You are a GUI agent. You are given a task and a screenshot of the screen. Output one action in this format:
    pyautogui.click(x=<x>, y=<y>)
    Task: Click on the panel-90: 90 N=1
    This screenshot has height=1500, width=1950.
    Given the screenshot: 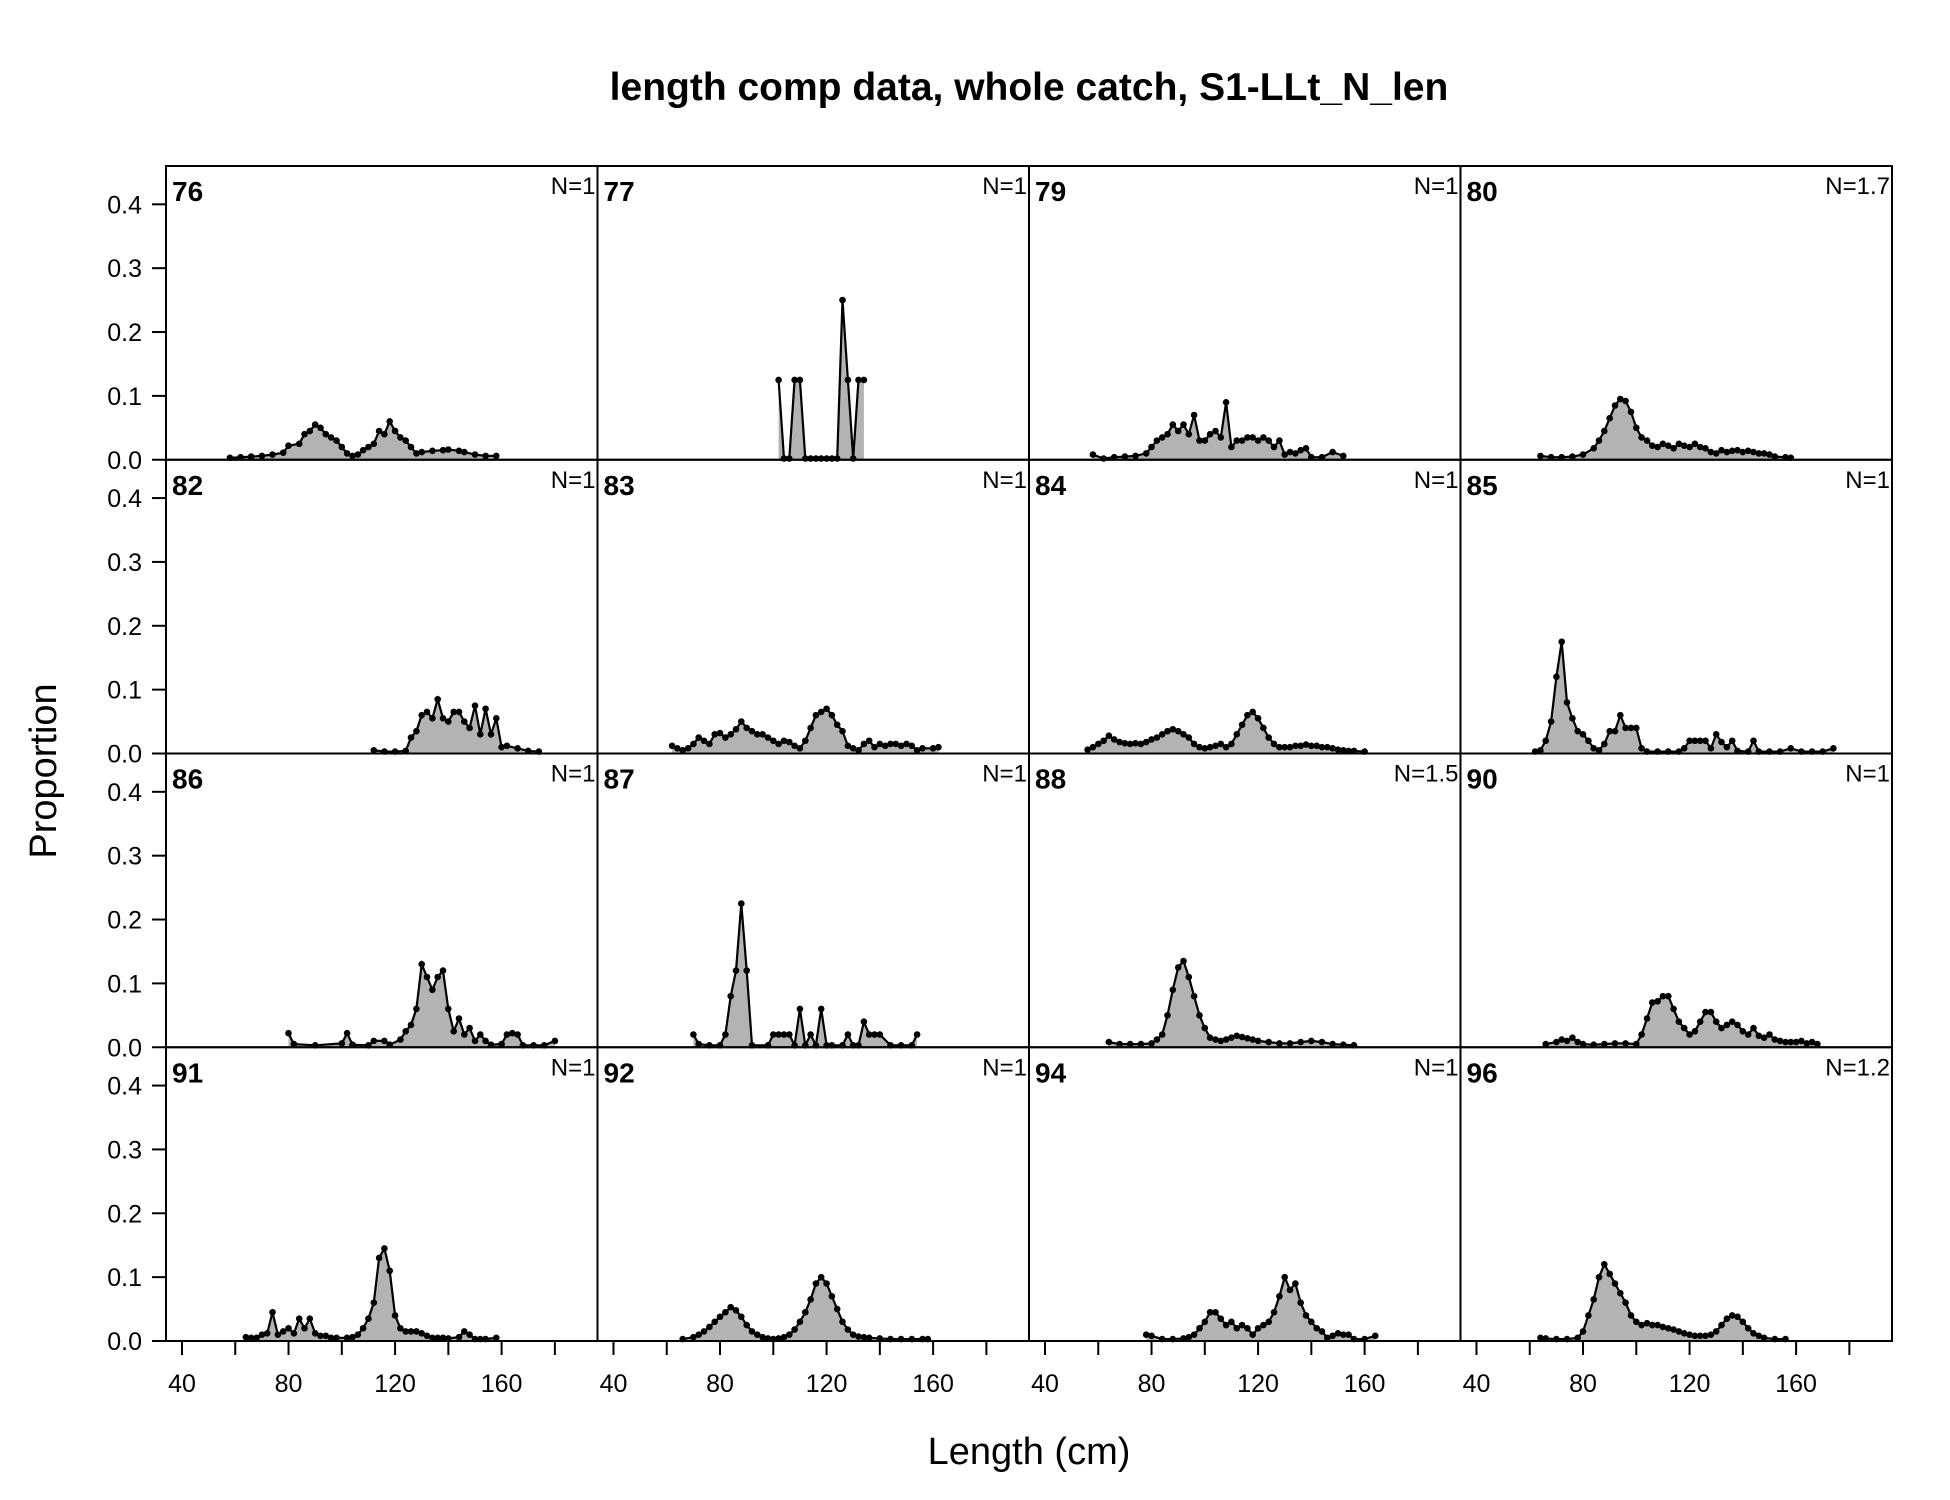 What is the action you would take?
    pyautogui.click(x=1676, y=900)
    